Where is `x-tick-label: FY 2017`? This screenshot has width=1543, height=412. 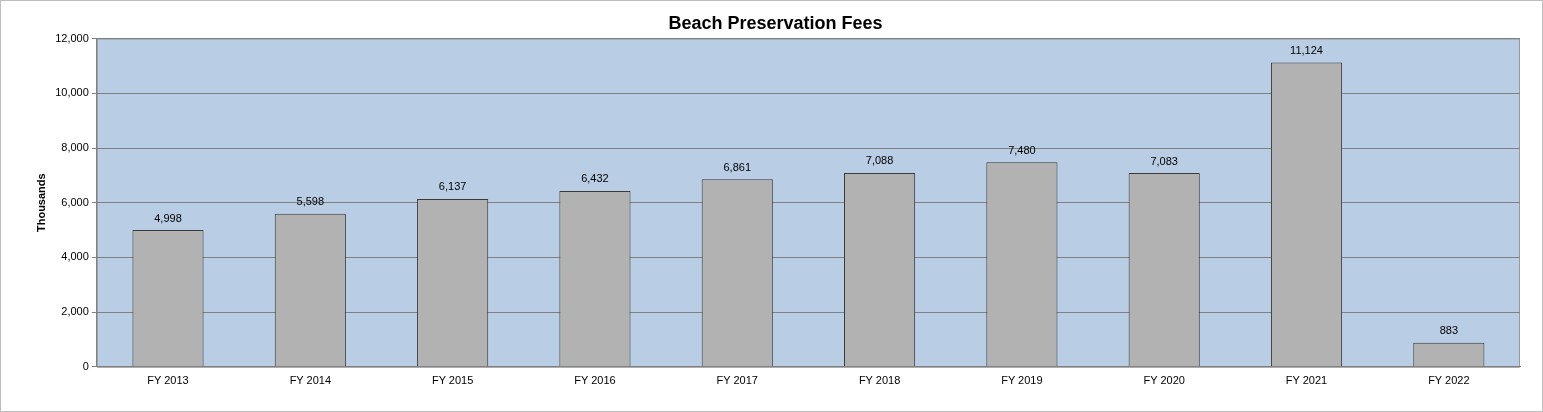
x-tick-label: FY 2017 is located at coordinates (737, 380).